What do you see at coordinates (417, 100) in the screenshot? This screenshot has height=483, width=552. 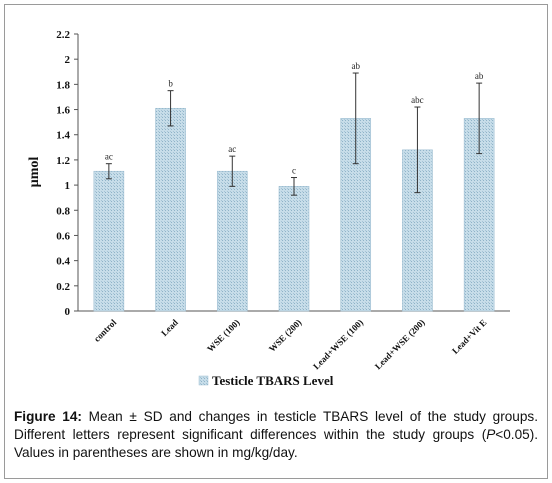 I see `significance-label: abc` at bounding box center [417, 100].